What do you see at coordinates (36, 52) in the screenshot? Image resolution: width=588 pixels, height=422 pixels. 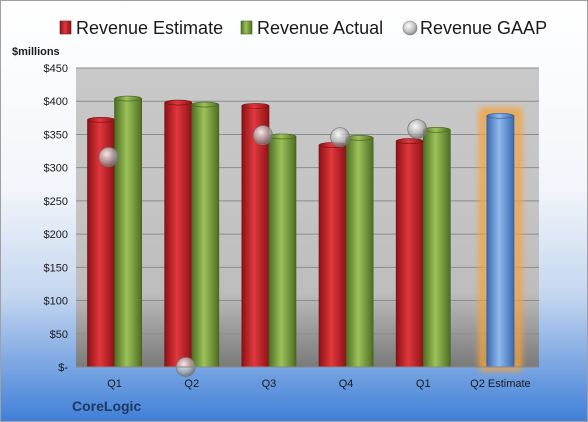 I see `y-axis-unit-label: $millions` at bounding box center [36, 52].